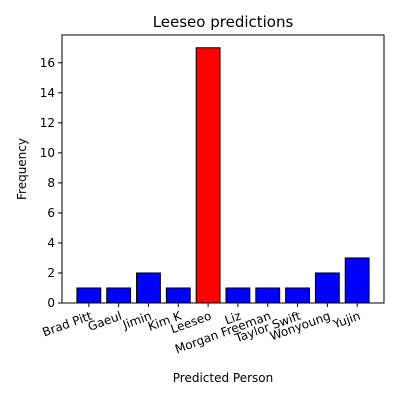 The width and height of the screenshot is (400, 400). I want to click on y-tick-label: 16, so click(47, 63).